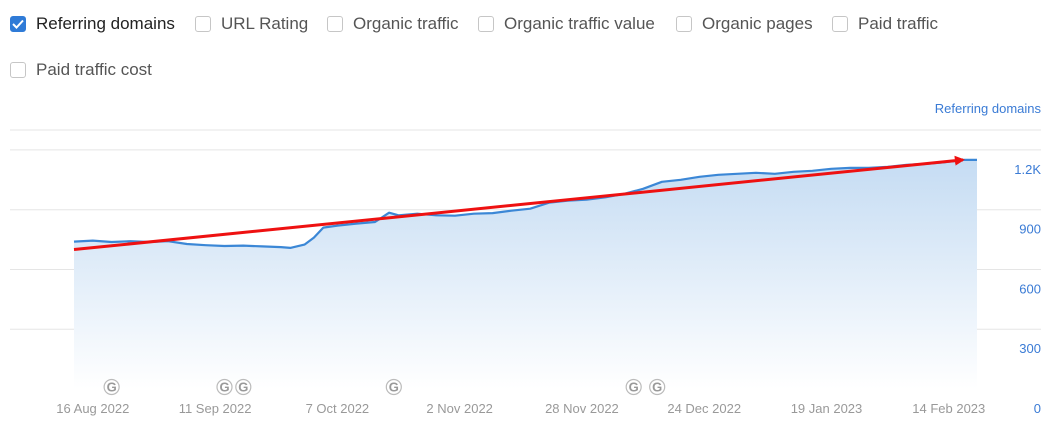  I want to click on filter-organic-pages: Organic pages, so click(744, 24).